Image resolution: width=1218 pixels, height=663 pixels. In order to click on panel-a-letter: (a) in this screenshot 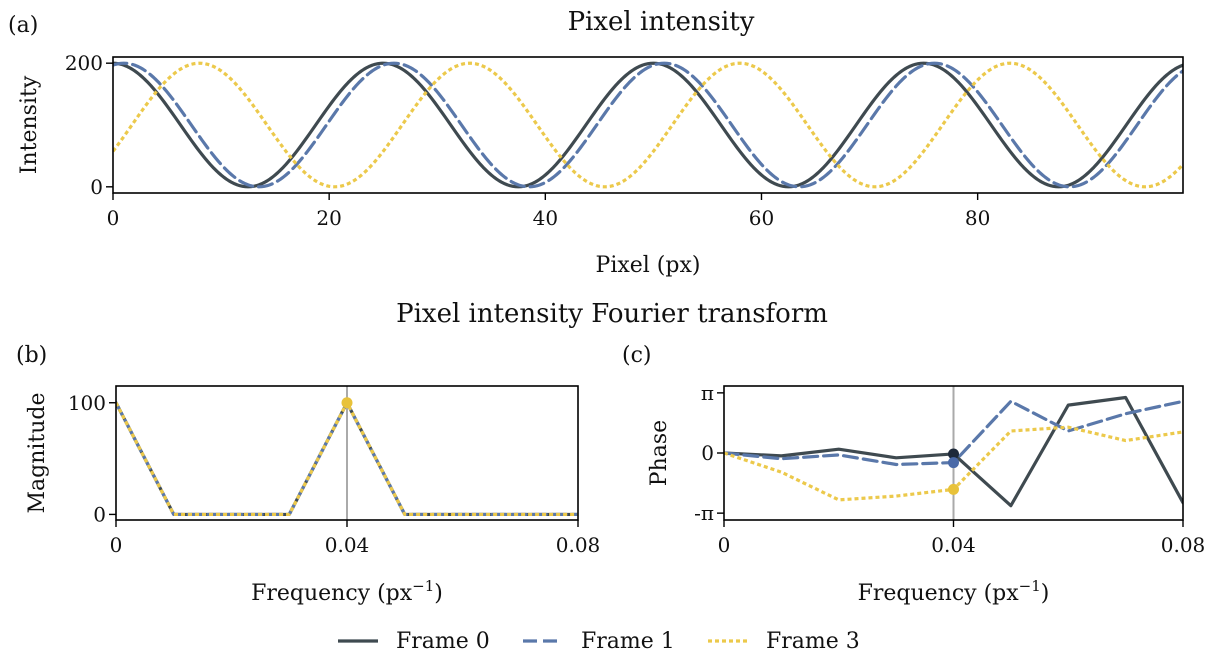, I will do `click(23, 25)`.